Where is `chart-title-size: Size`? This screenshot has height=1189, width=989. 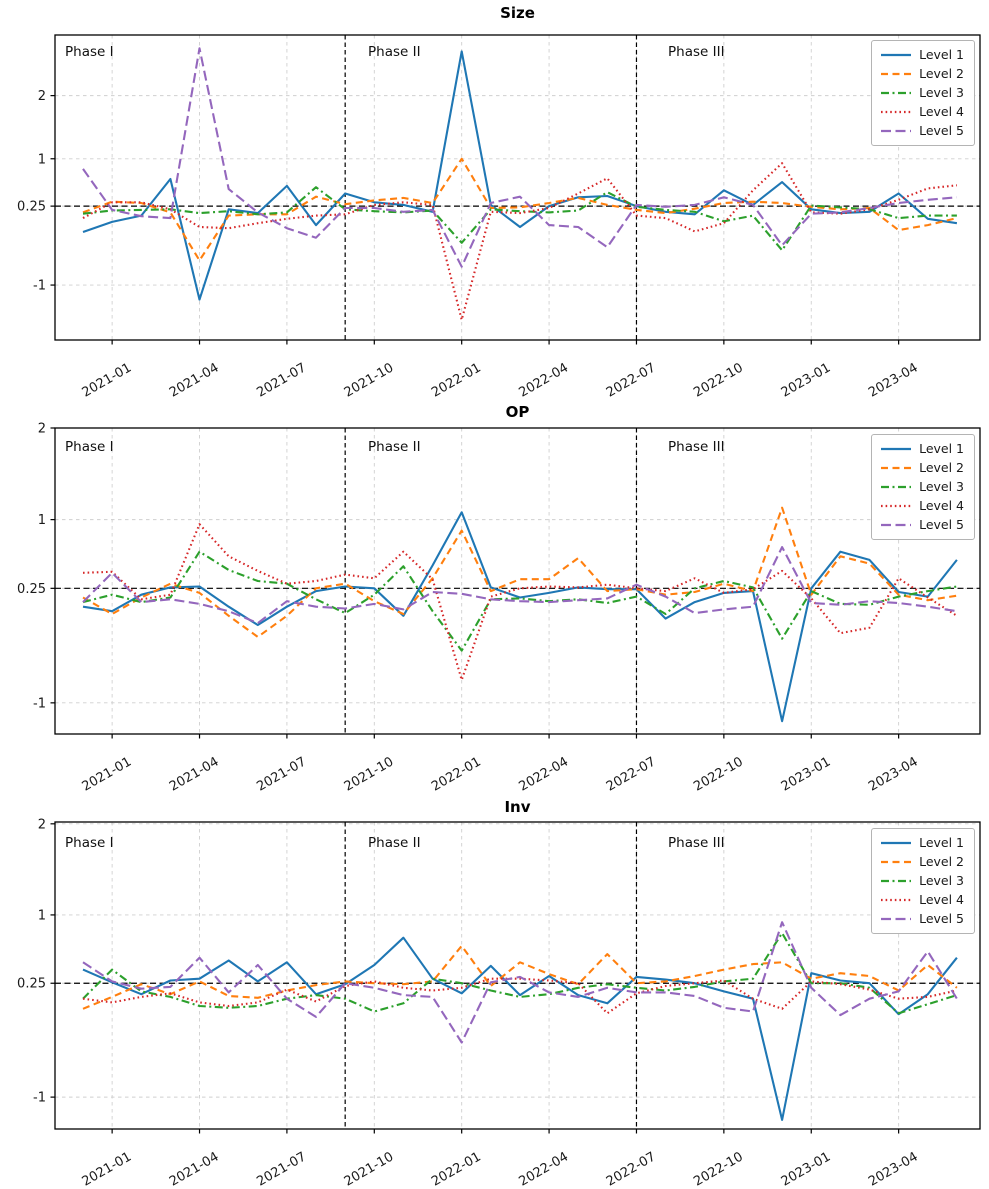
chart-title-size: Size is located at coordinates (517, 13).